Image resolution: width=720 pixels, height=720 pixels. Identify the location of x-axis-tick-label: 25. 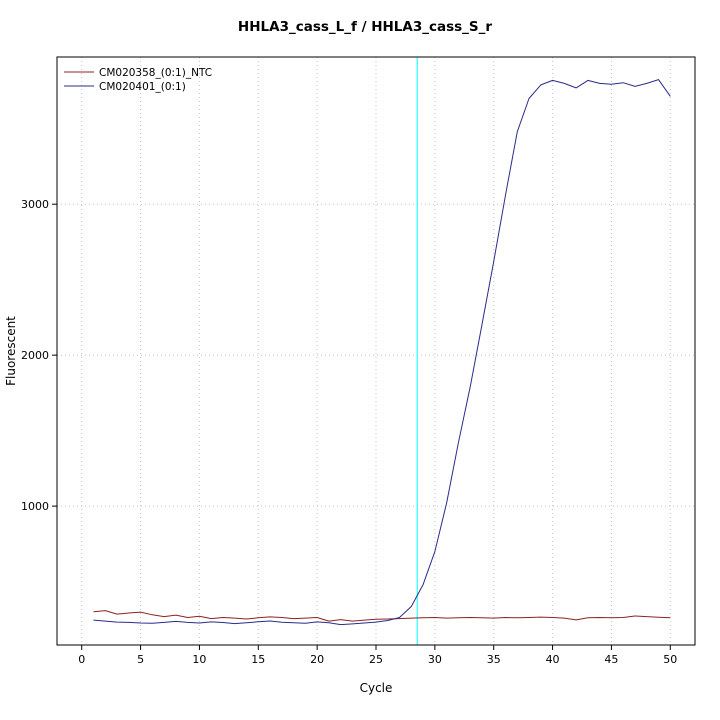
(376, 659).